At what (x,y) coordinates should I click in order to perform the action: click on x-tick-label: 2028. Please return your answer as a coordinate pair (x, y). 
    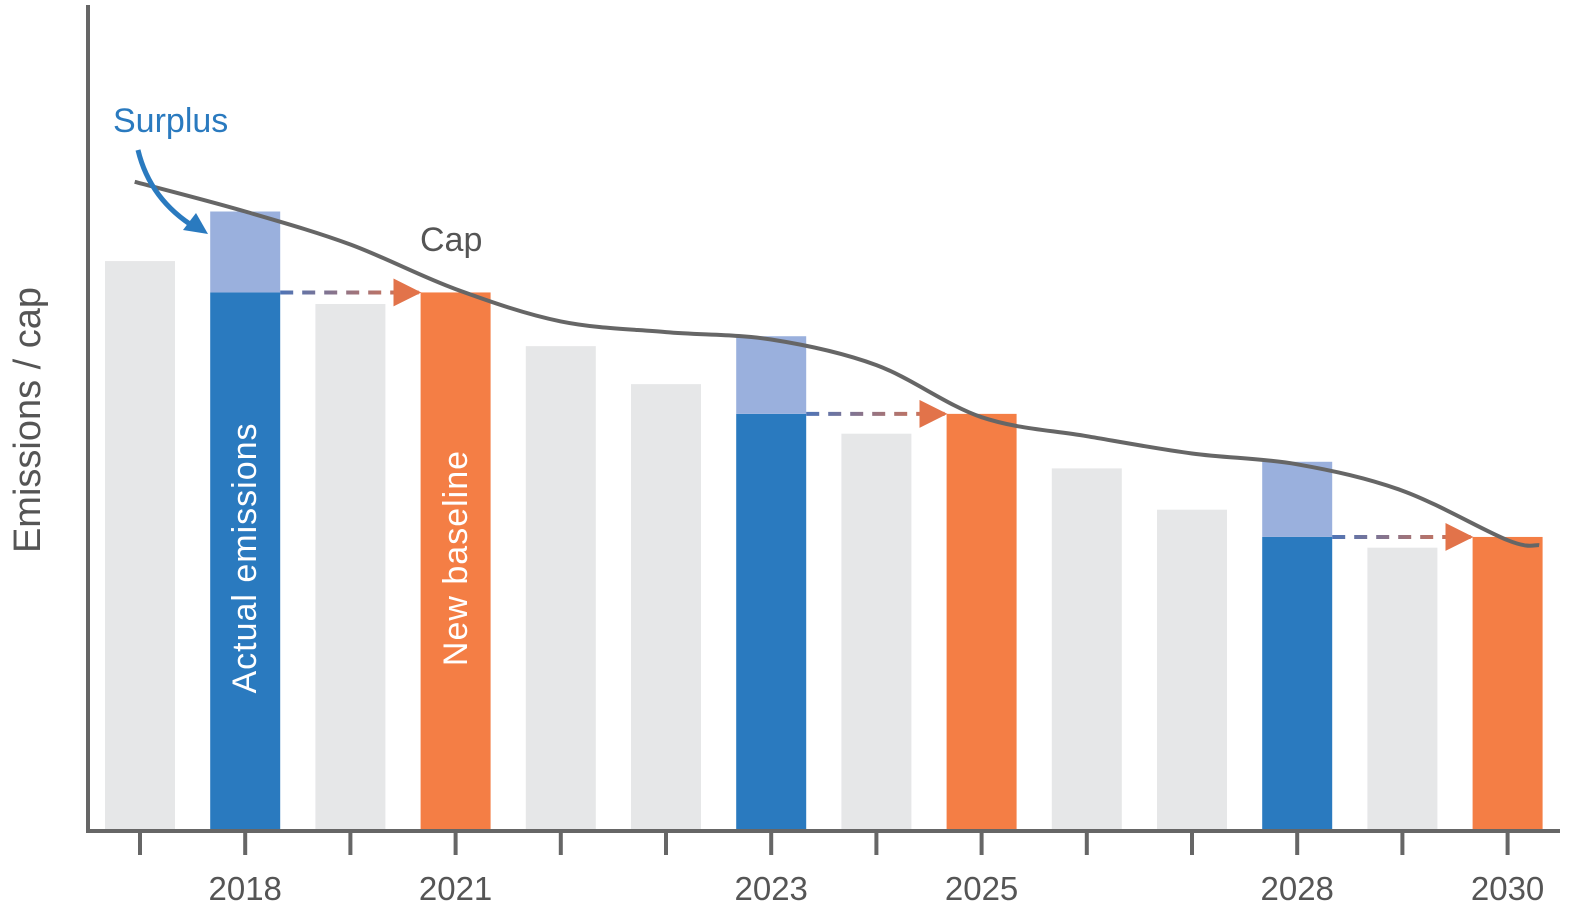
    Looking at the image, I should click on (1296, 888).